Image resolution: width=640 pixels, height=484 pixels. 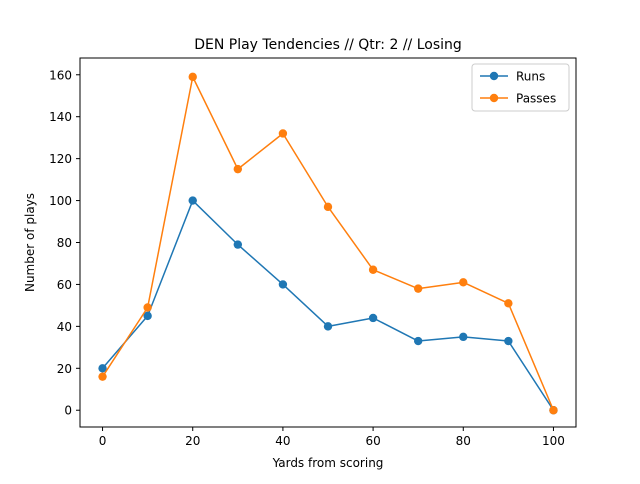 I want to click on y-axis: 0 20 40 60 80 100 120 140 160, so click(x=64, y=243).